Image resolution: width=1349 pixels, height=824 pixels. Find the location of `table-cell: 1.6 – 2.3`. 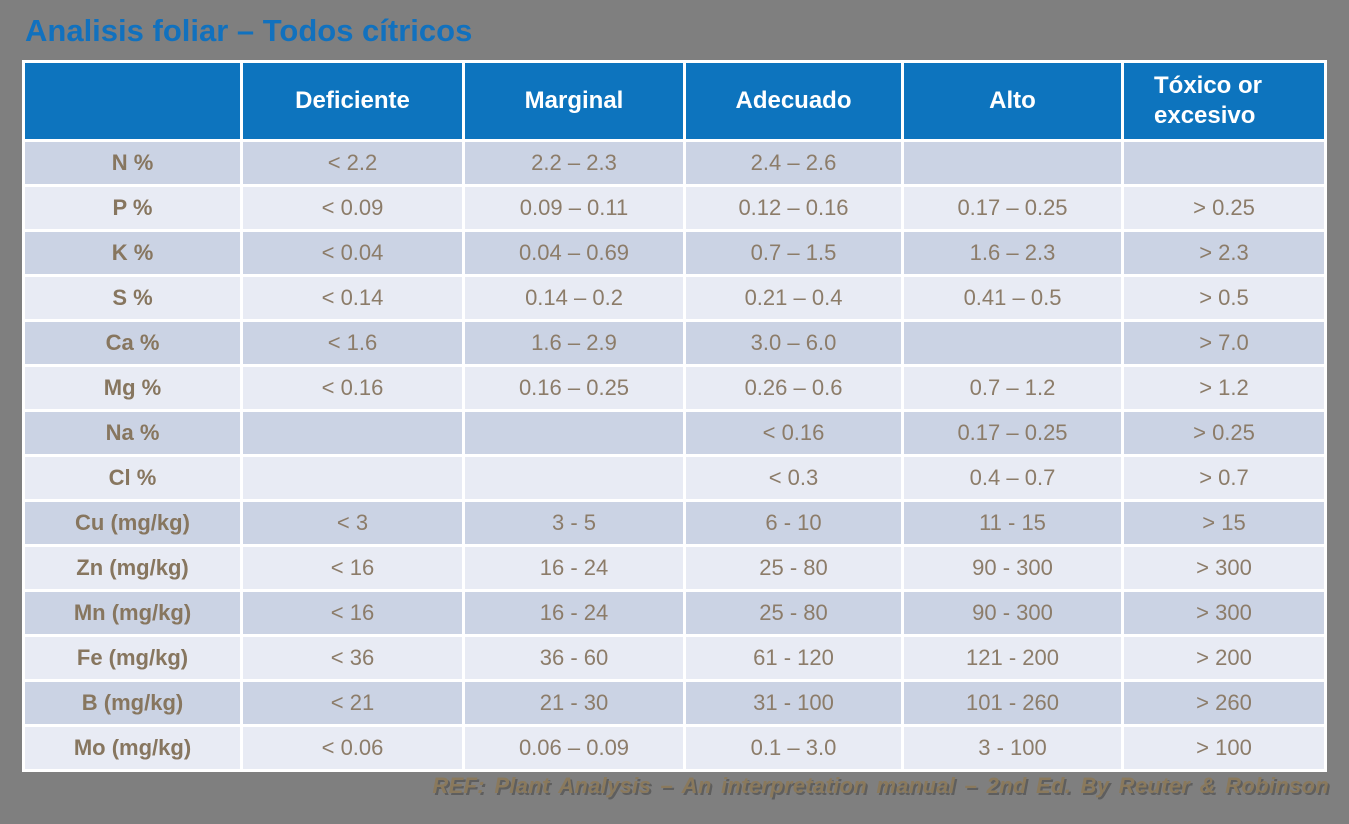

table-cell: 1.6 – 2.3 is located at coordinates (1012, 253).